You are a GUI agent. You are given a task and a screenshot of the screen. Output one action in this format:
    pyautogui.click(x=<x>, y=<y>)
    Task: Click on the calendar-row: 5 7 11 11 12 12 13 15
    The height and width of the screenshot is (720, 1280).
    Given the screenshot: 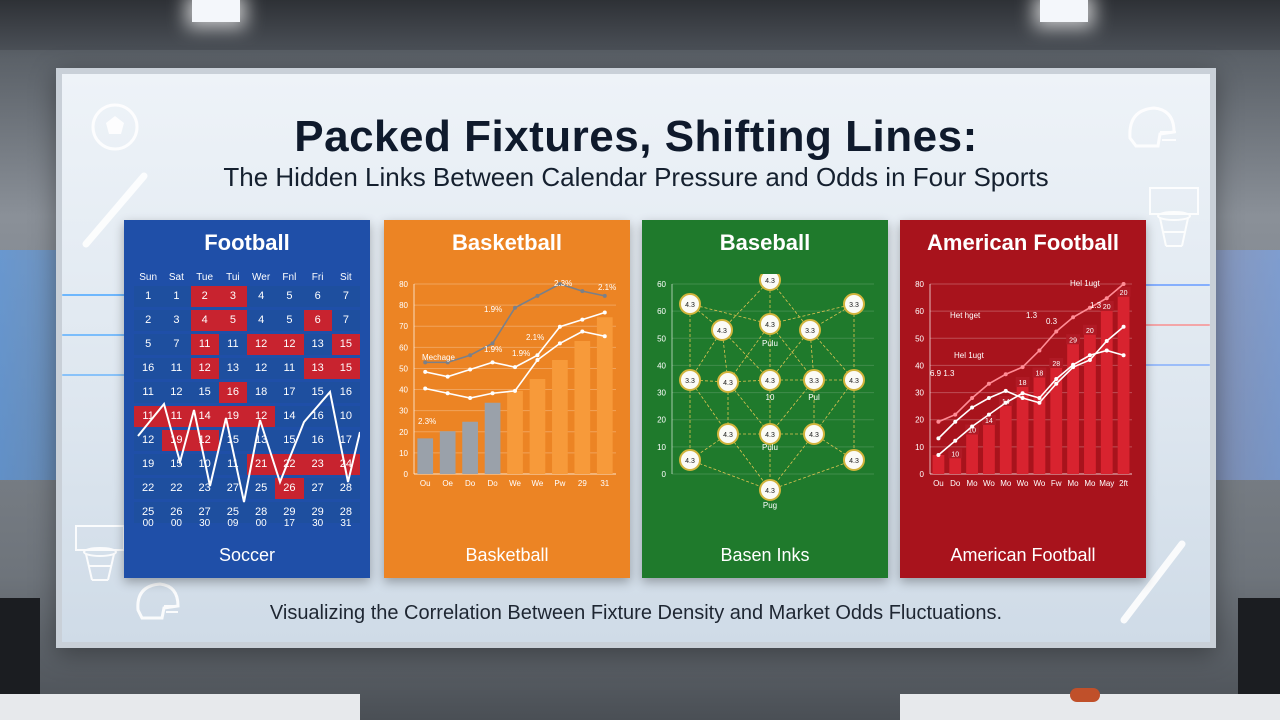 What is the action you would take?
    pyautogui.click(x=247, y=344)
    